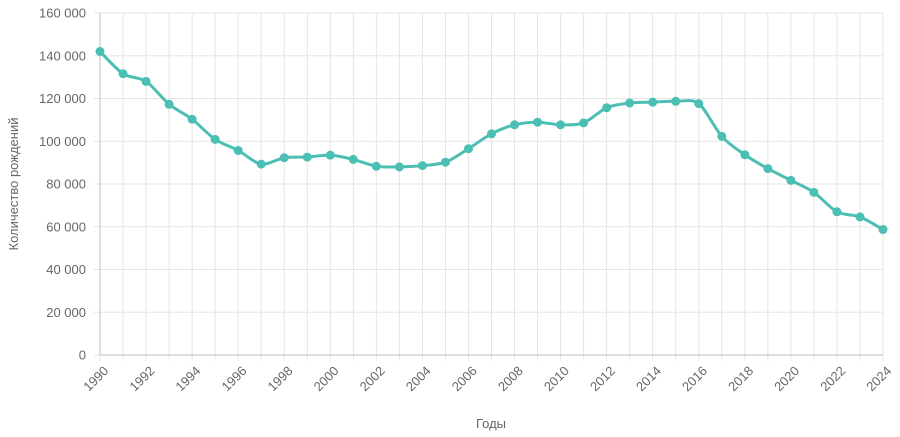 This screenshot has height=437, width=900. What do you see at coordinates (694, 378) in the screenshot?
I see `x-tick-label: 2016` at bounding box center [694, 378].